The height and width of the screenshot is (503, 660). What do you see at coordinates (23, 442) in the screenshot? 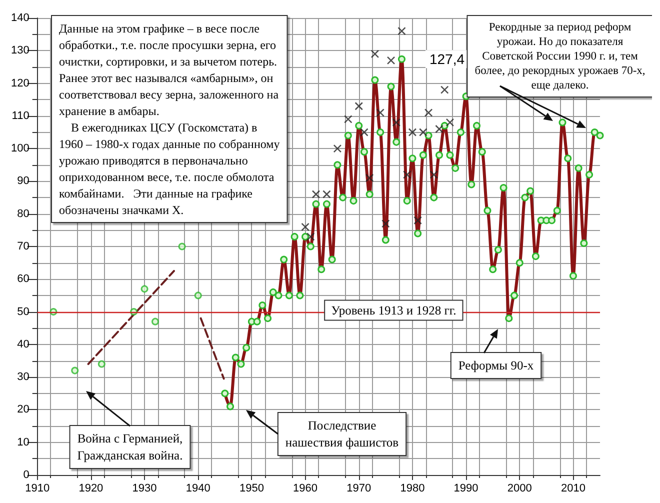
I see `y-tick-label: 10` at bounding box center [23, 442].